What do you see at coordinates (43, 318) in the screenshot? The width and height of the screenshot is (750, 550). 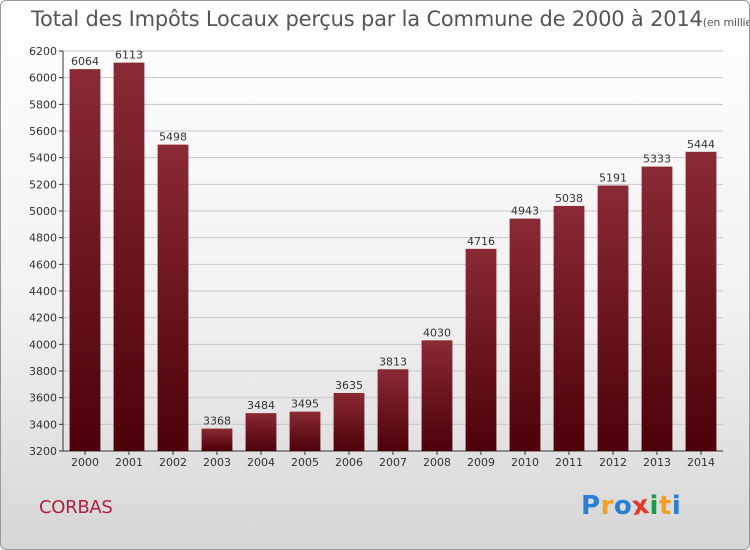 I see `y-tick-label: 4200` at bounding box center [43, 318].